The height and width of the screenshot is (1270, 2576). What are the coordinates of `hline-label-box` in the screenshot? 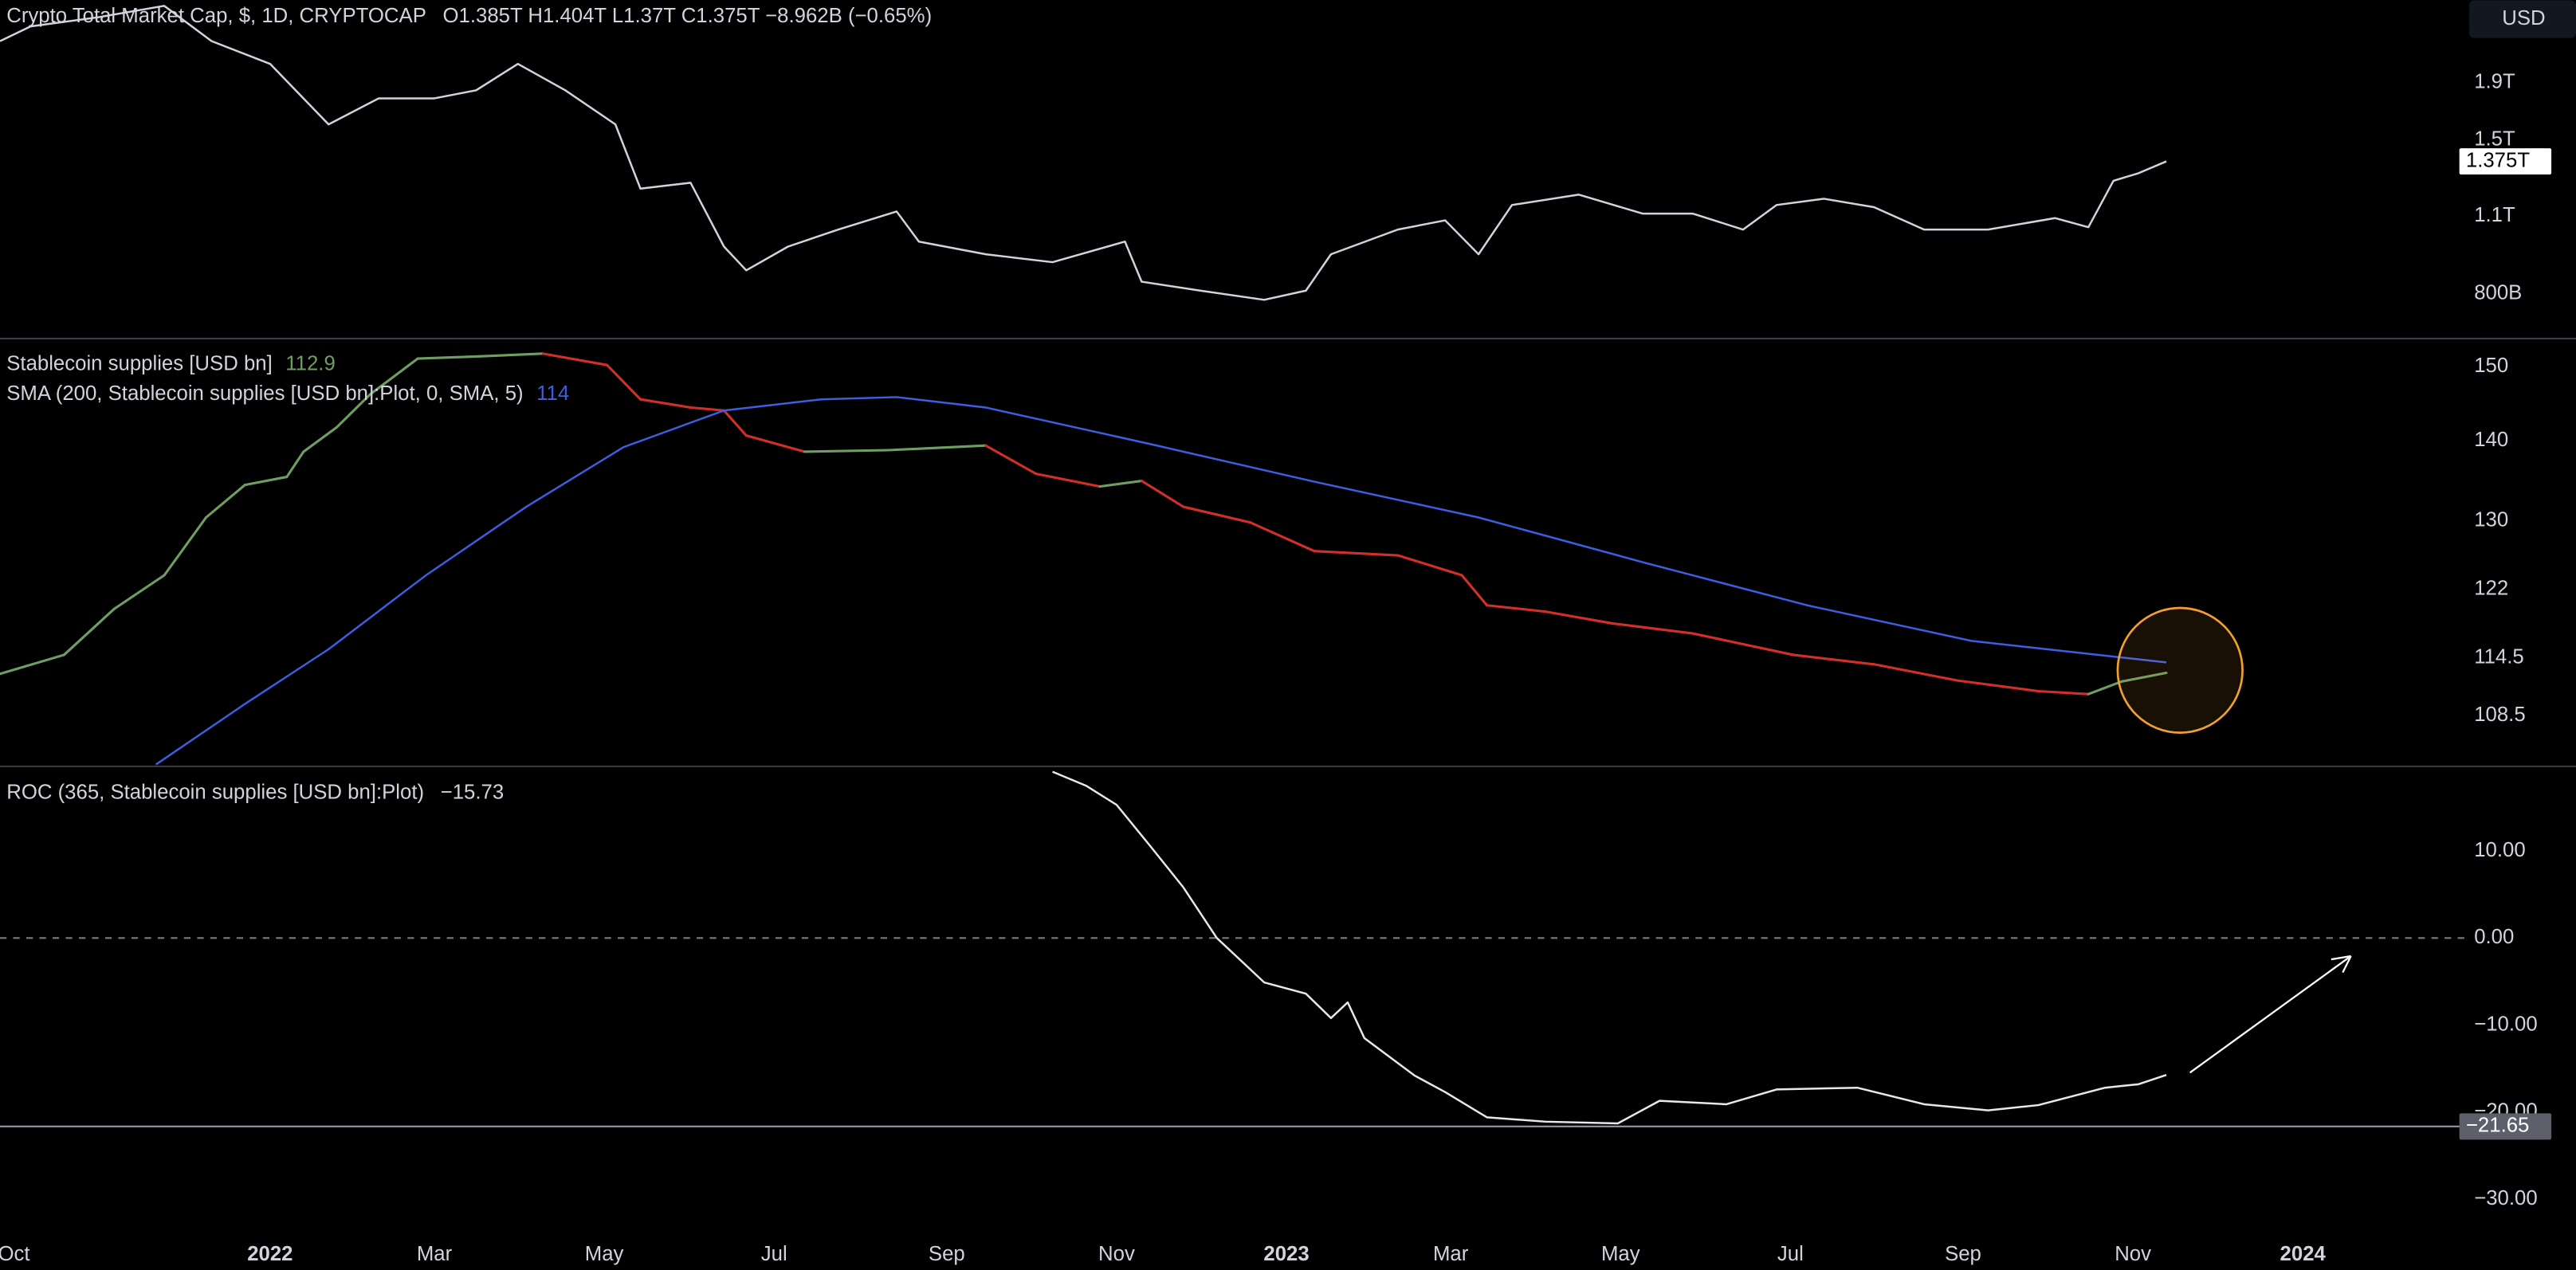 It's located at (2505, 1126).